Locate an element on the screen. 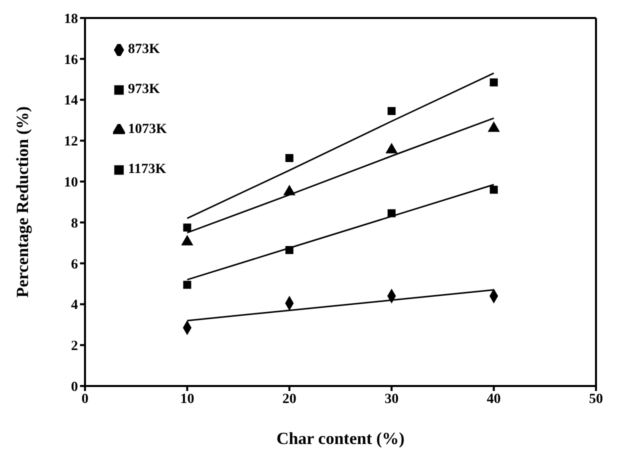 This screenshot has width=619, height=466. y-tick-label: 6 is located at coordinates (74, 264).